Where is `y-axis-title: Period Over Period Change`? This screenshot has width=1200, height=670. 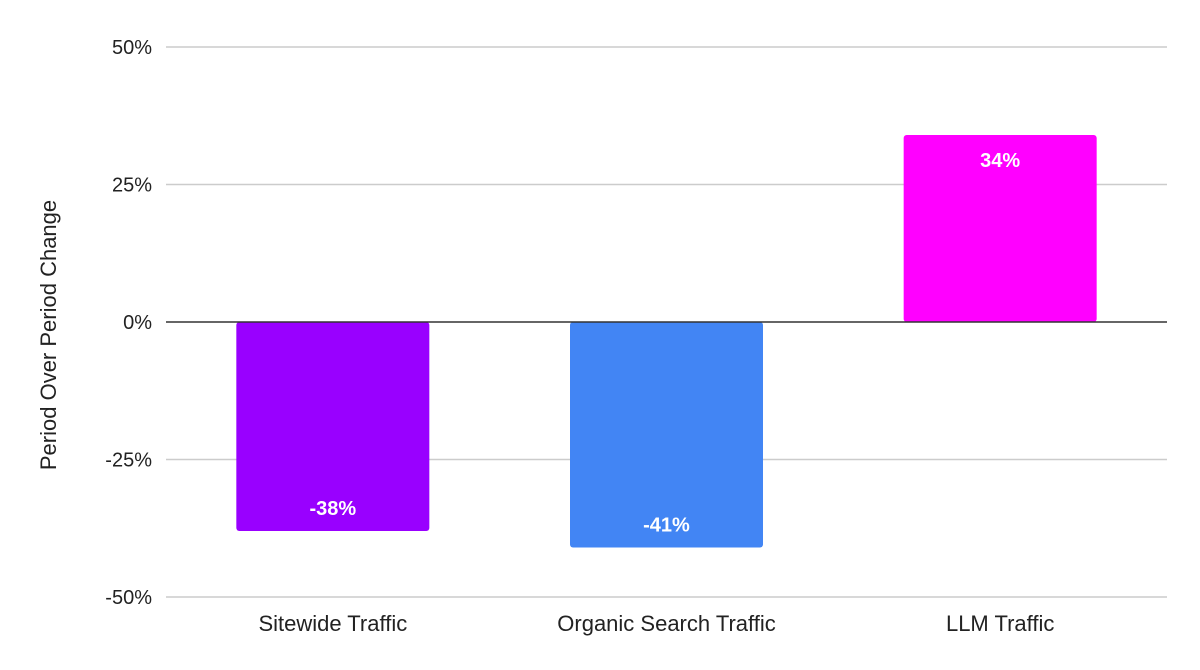 y-axis-title: Period Over Period Change is located at coordinates (48, 335).